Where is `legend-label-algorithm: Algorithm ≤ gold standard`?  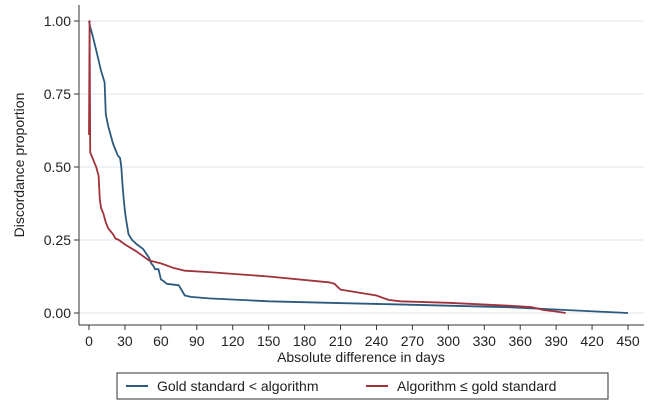 legend-label-algorithm: Algorithm ≤ gold standard is located at coordinates (476, 386).